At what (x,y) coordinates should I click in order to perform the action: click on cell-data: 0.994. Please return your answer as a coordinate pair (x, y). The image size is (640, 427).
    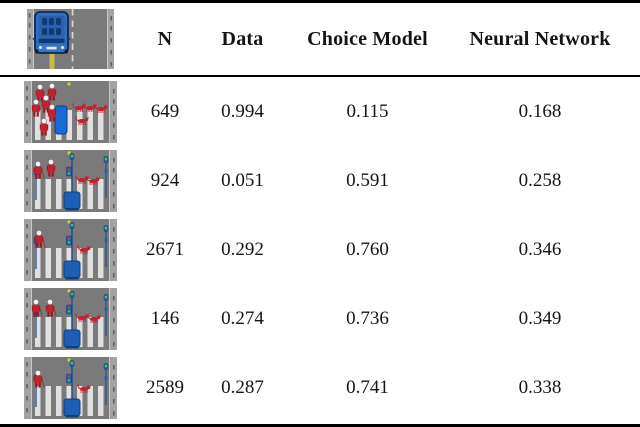
    Looking at the image, I should click on (242, 111).